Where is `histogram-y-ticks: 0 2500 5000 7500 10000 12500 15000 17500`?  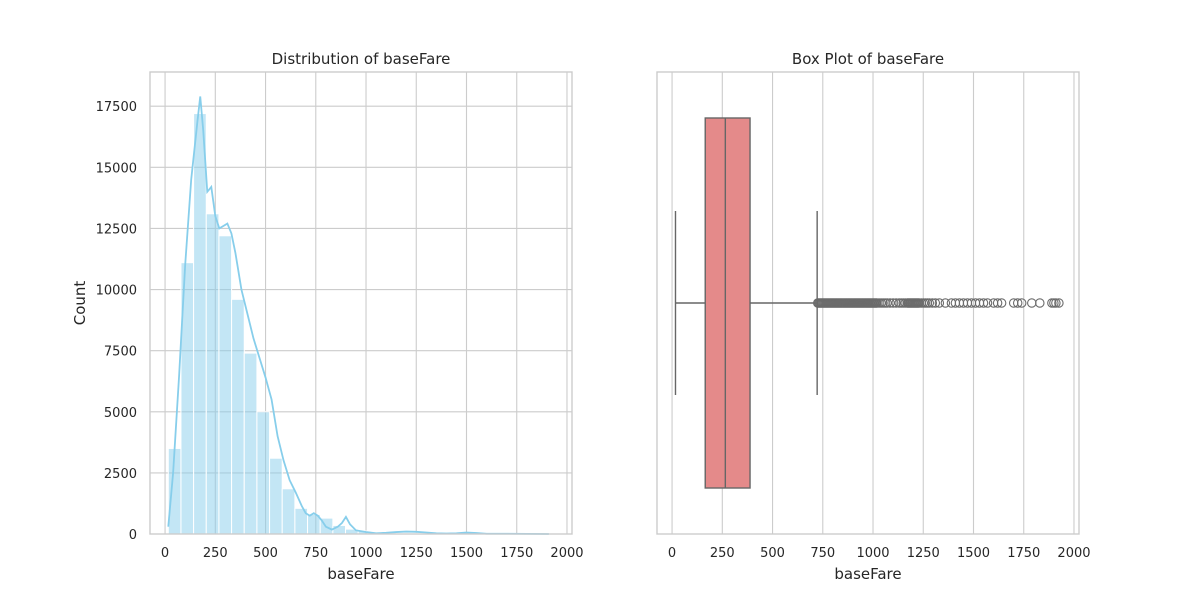 histogram-y-ticks: 0 2500 5000 7500 10000 12500 15000 17500 is located at coordinates (116, 321).